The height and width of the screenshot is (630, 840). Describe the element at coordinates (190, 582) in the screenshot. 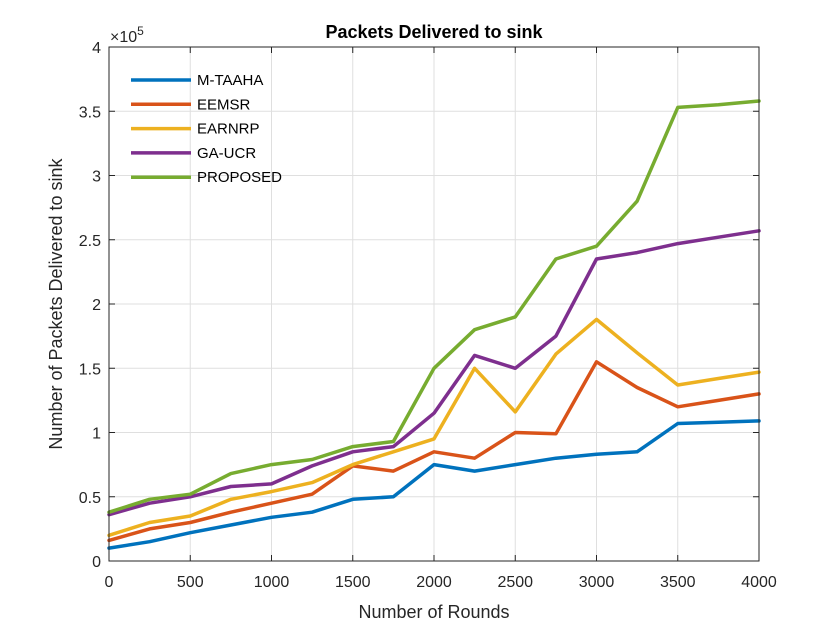

I see `x-tick-label: 500` at that location.